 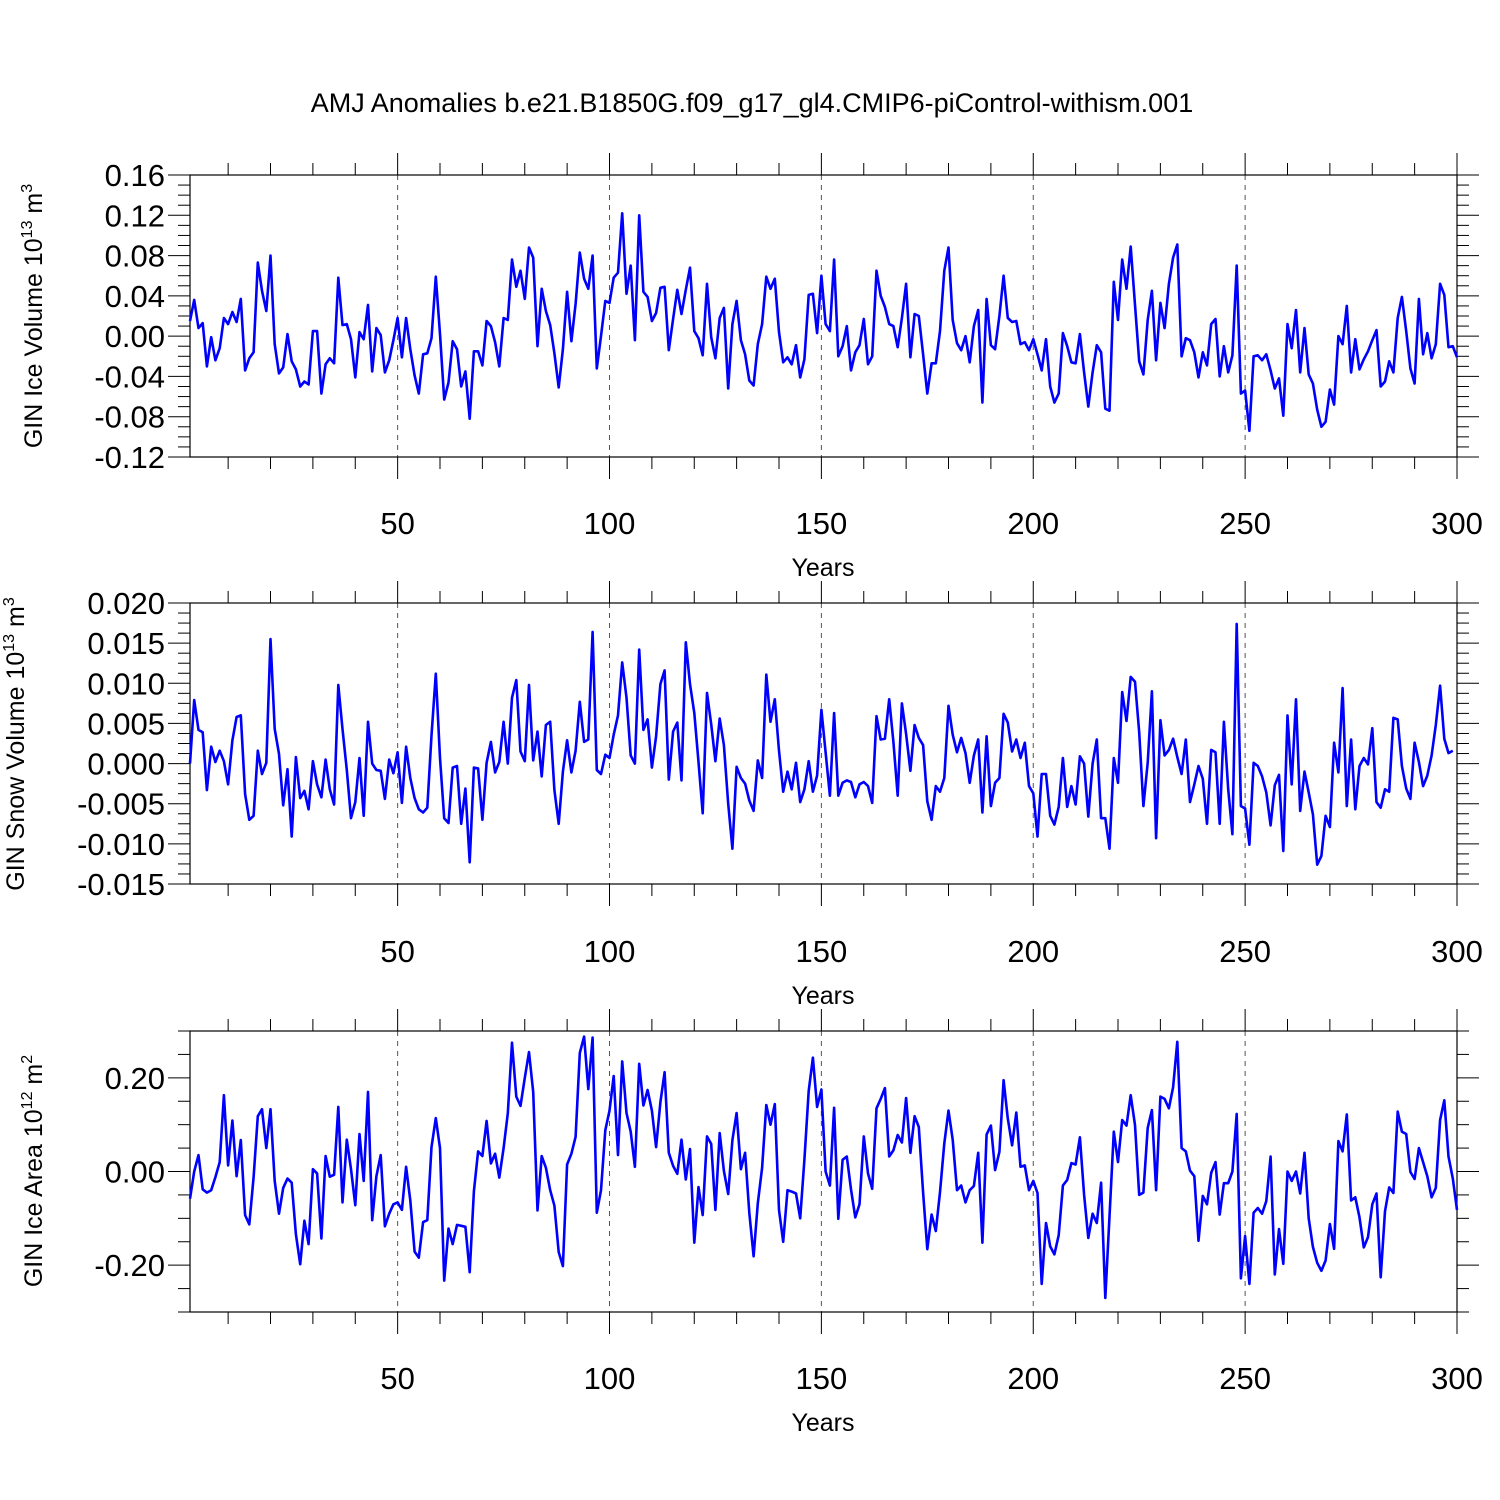 I want to click on ice-area-x-axis-title: Years, so click(x=822, y=1423).